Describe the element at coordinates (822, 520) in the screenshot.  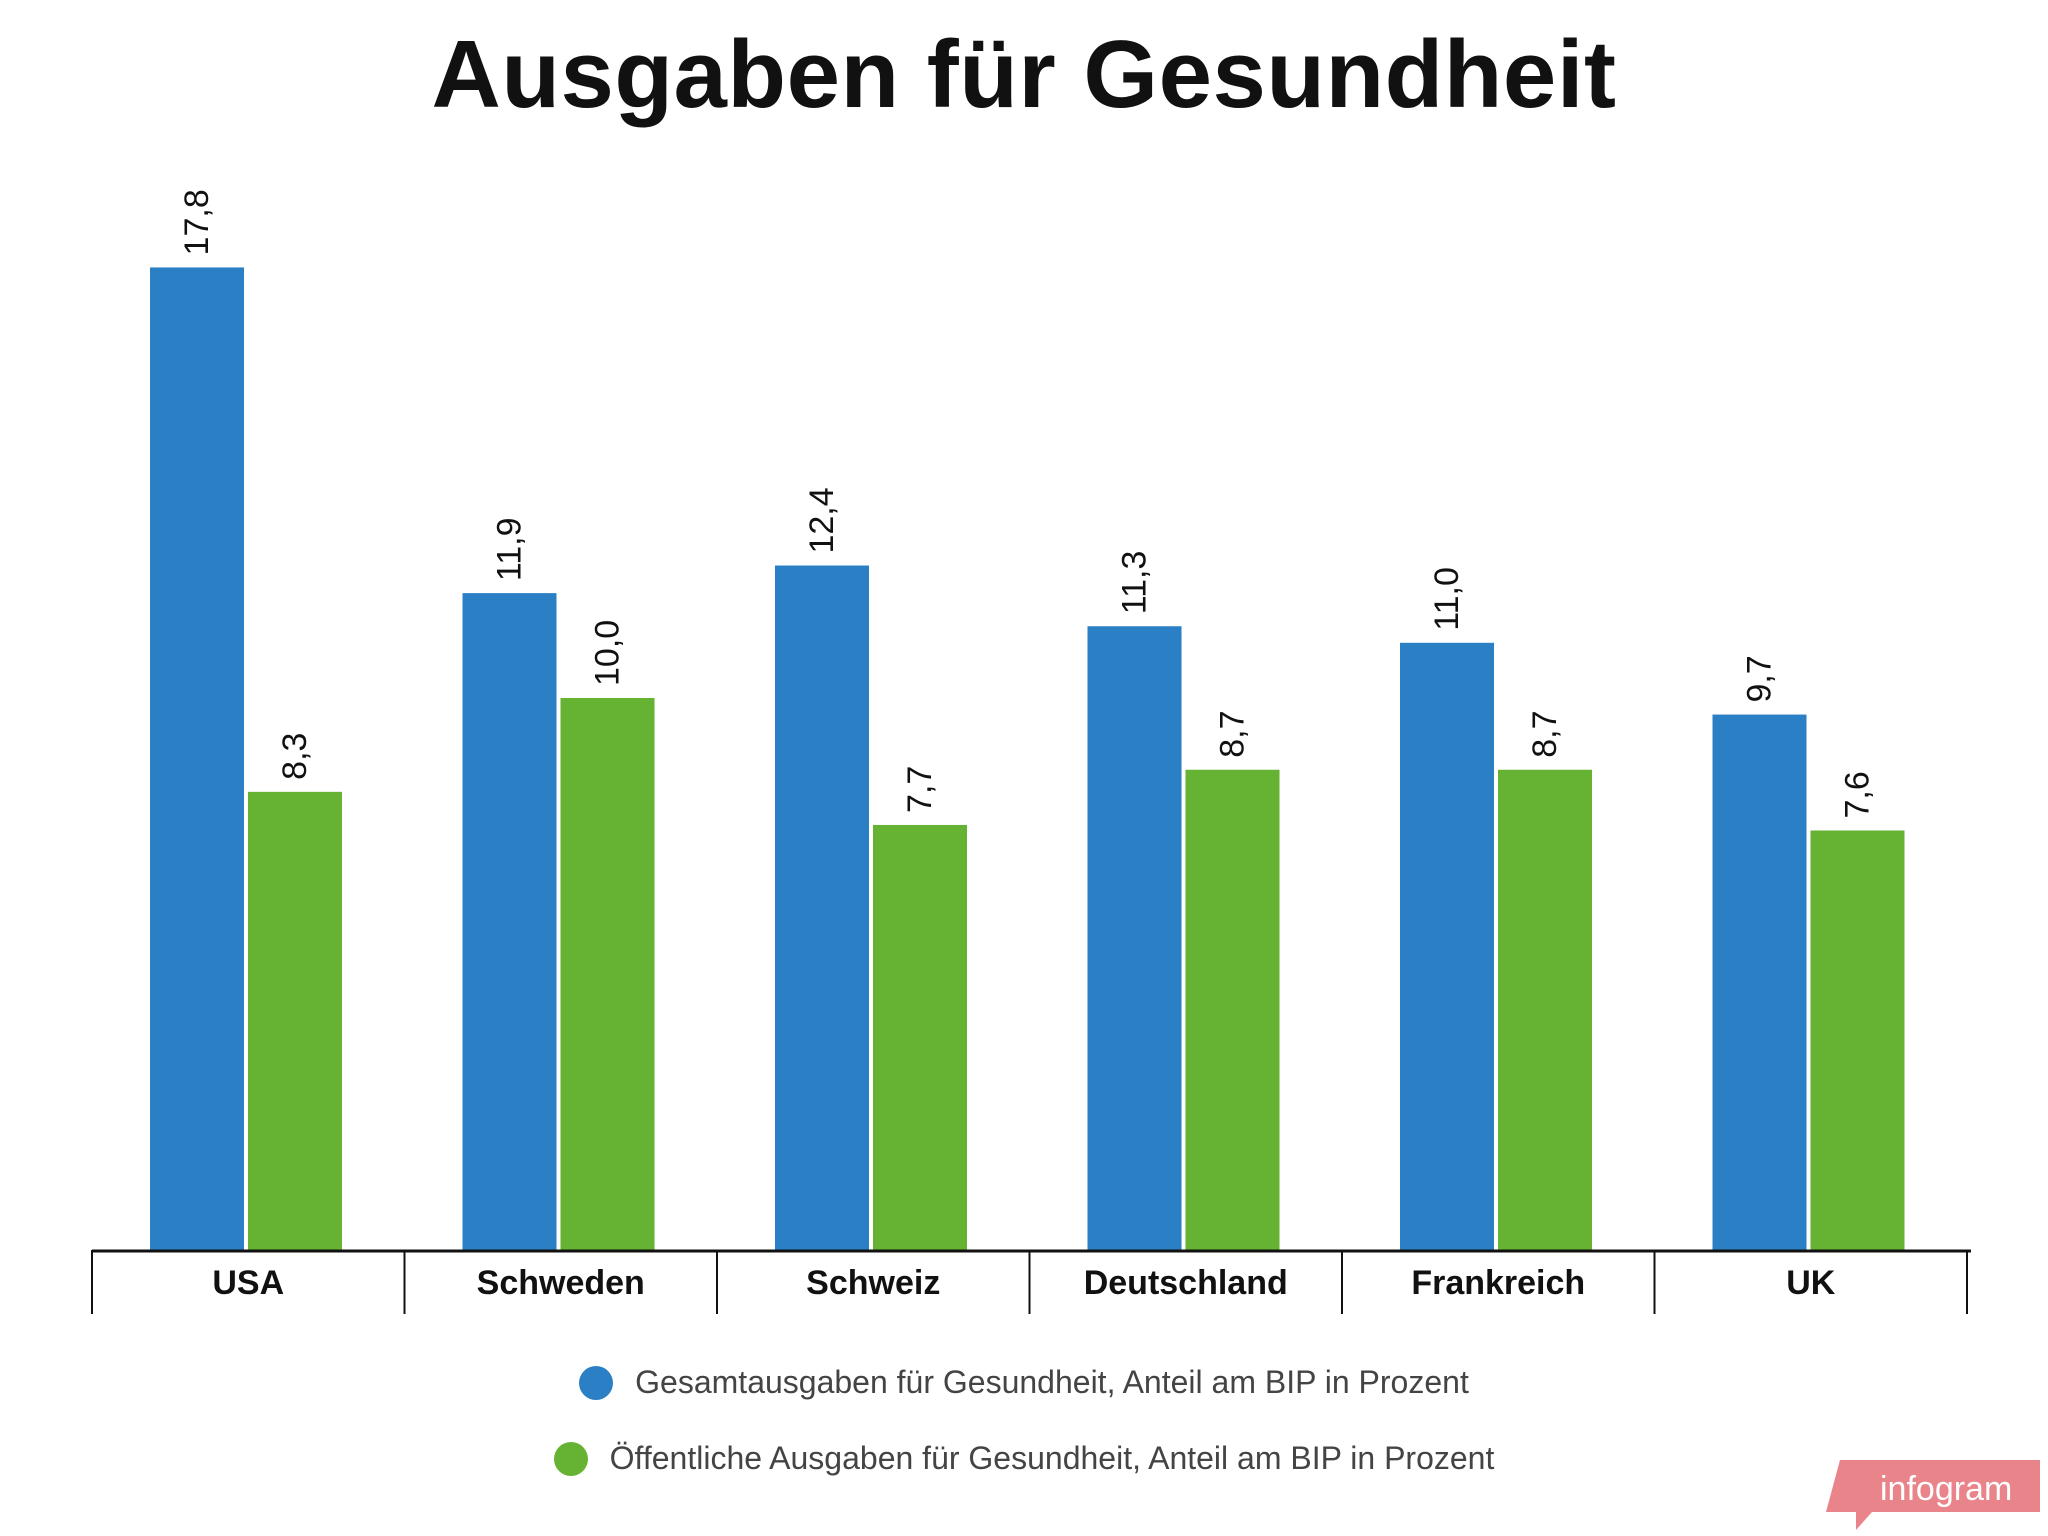
I see `data-label-total-schweiz: 12,4` at that location.